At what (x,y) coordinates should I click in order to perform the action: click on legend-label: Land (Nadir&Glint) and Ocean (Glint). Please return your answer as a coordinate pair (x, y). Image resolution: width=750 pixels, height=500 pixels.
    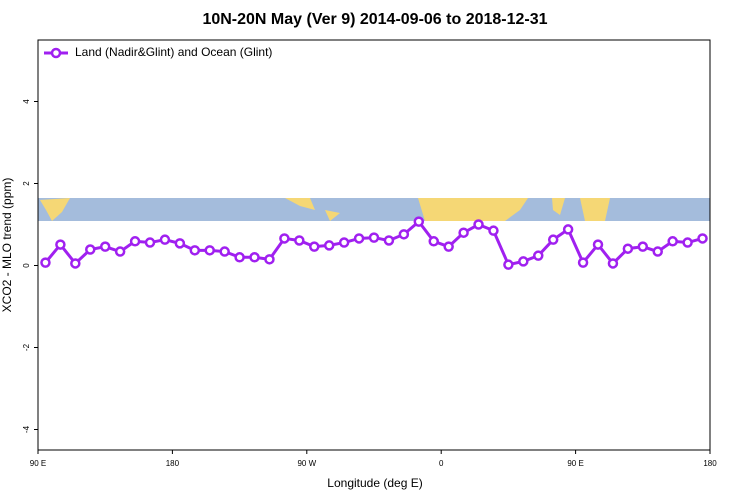
    Looking at the image, I should click on (173, 52).